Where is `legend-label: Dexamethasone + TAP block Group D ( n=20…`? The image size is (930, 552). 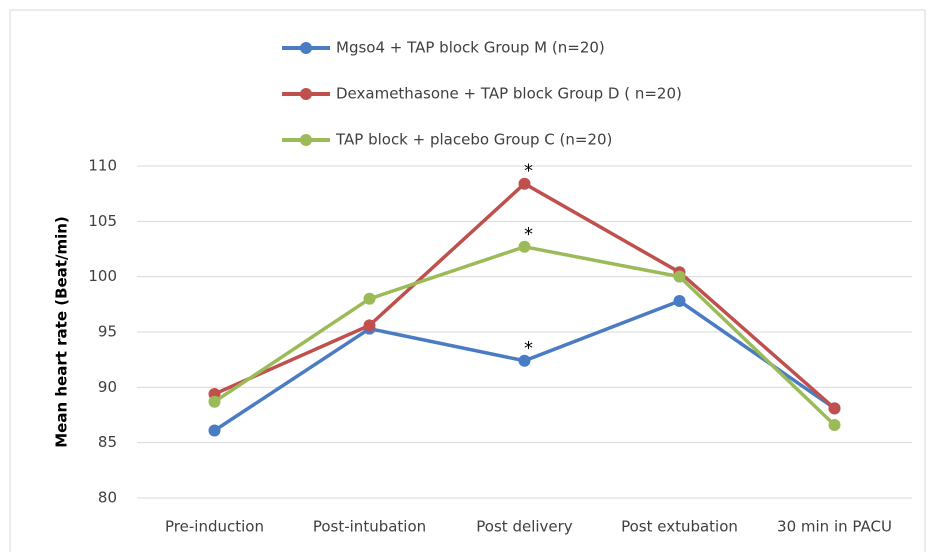
legend-label: Dexamethasone + TAP block Group D ( n=20… is located at coordinates (509, 94).